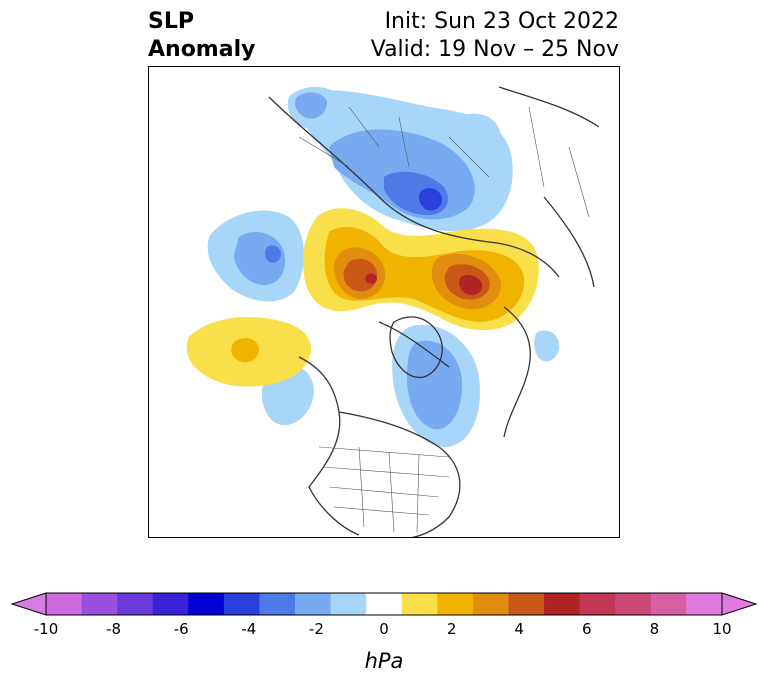  Describe the element at coordinates (260, 259) in the screenshot. I see `anomaly-region-atlantic-low-mid` at that location.